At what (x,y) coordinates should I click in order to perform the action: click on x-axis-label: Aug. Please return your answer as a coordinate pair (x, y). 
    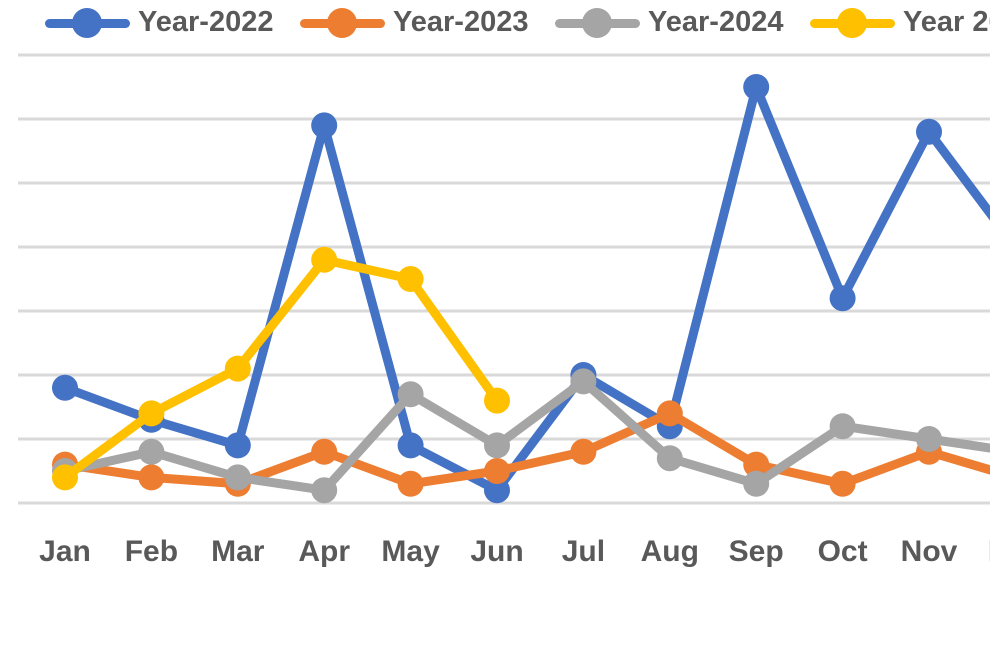
    Looking at the image, I should click on (670, 551).